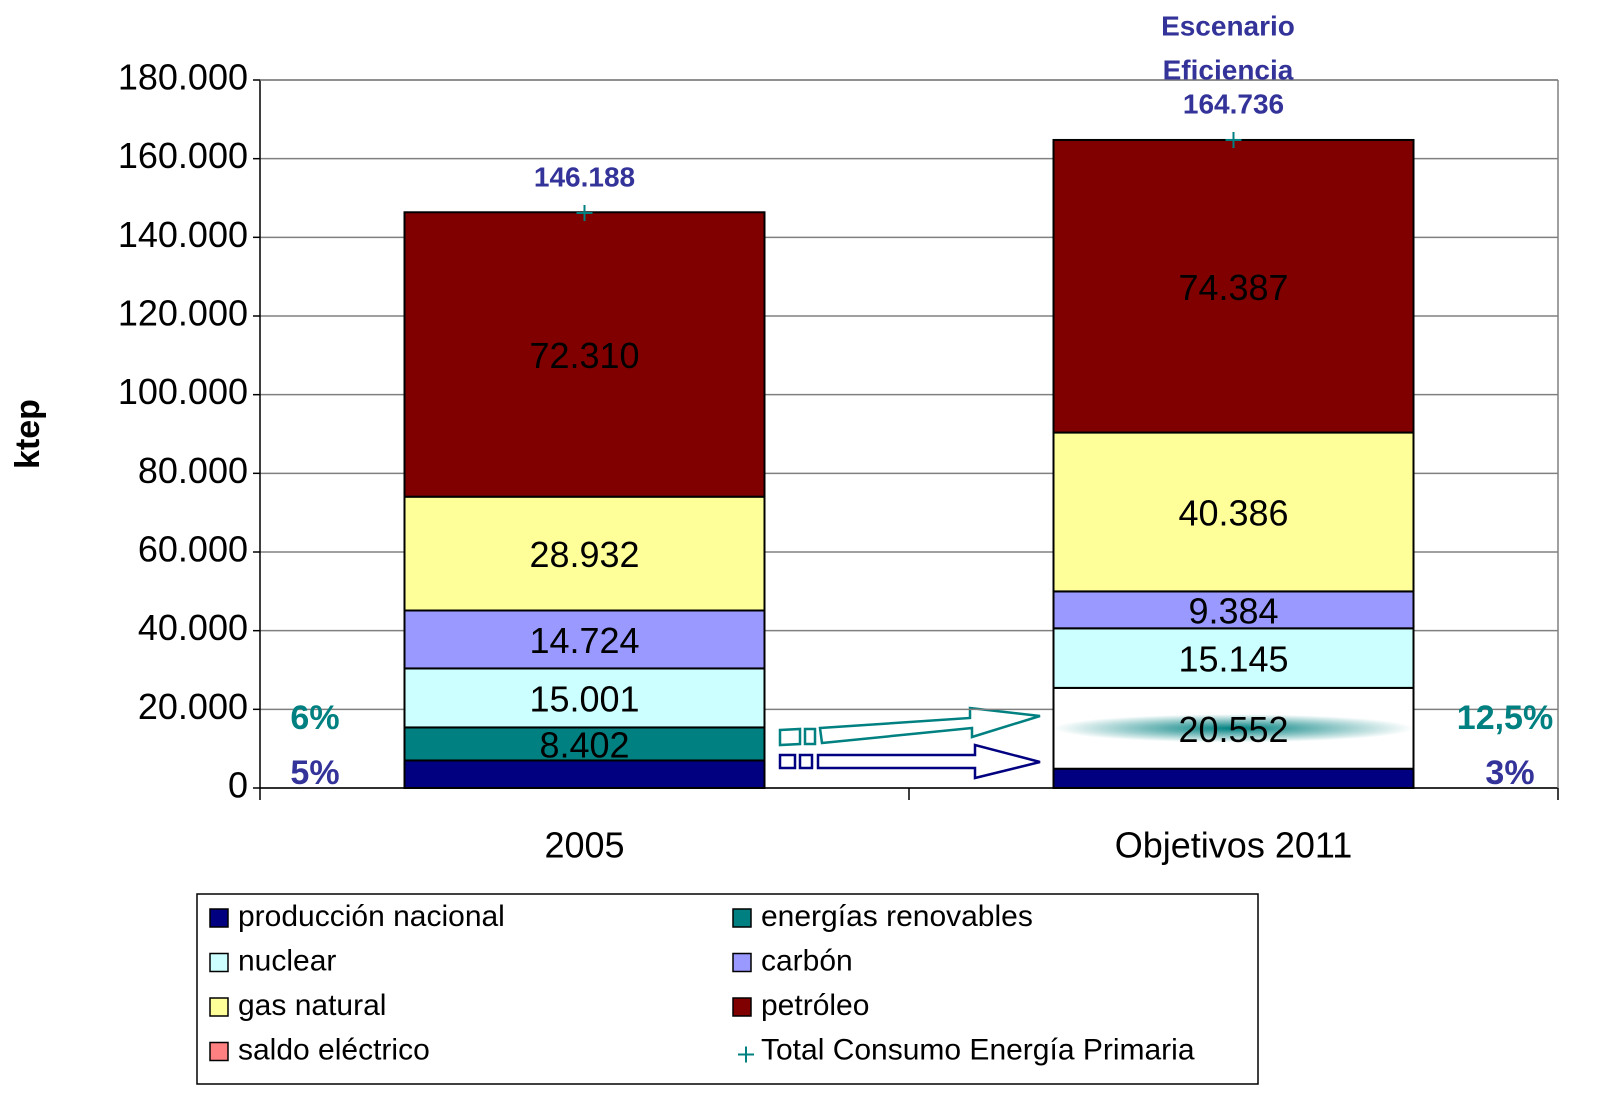  I want to click on y-tick-label: 80.000, so click(193, 470).